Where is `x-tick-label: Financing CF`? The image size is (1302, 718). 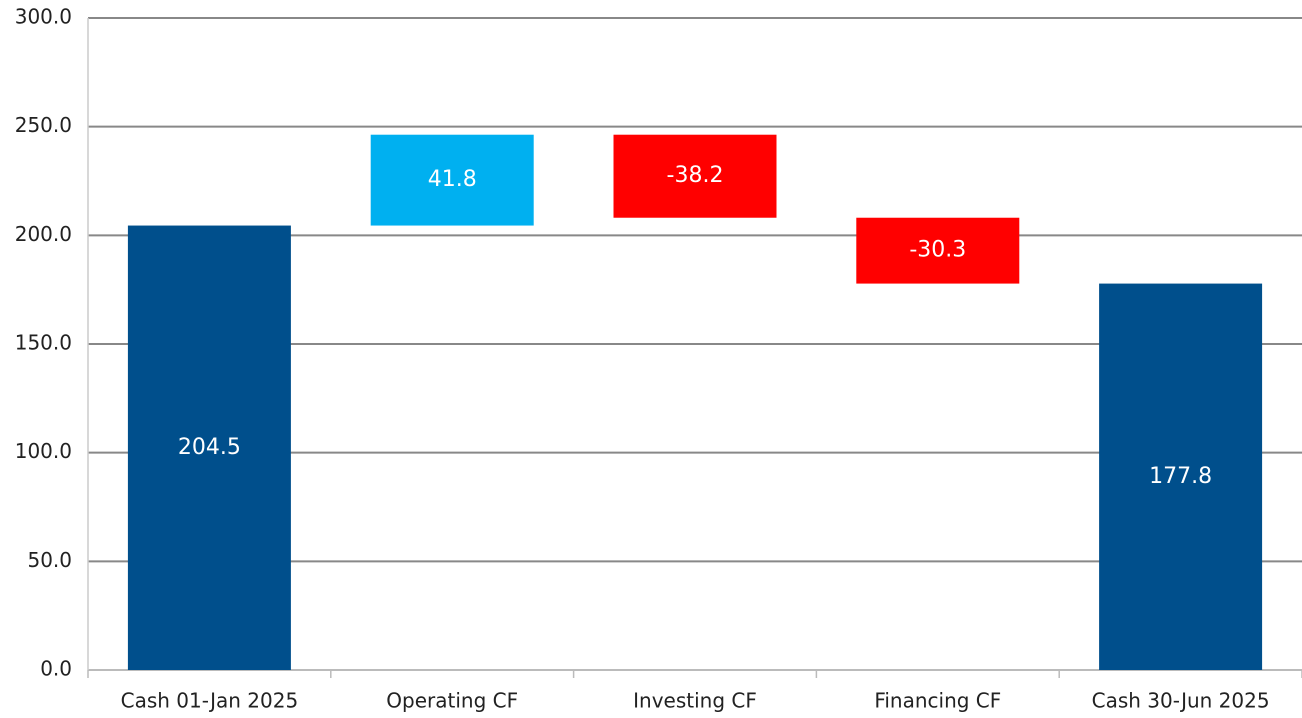
x-tick-label: Financing CF is located at coordinates (937, 701).